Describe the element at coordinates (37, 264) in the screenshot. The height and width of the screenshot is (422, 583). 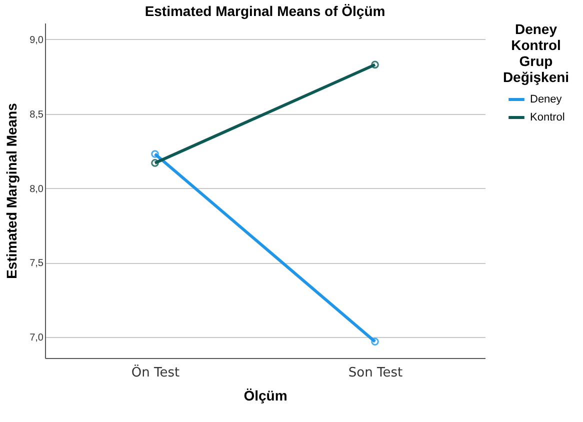
I see `y-tick-label: 7,5` at that location.